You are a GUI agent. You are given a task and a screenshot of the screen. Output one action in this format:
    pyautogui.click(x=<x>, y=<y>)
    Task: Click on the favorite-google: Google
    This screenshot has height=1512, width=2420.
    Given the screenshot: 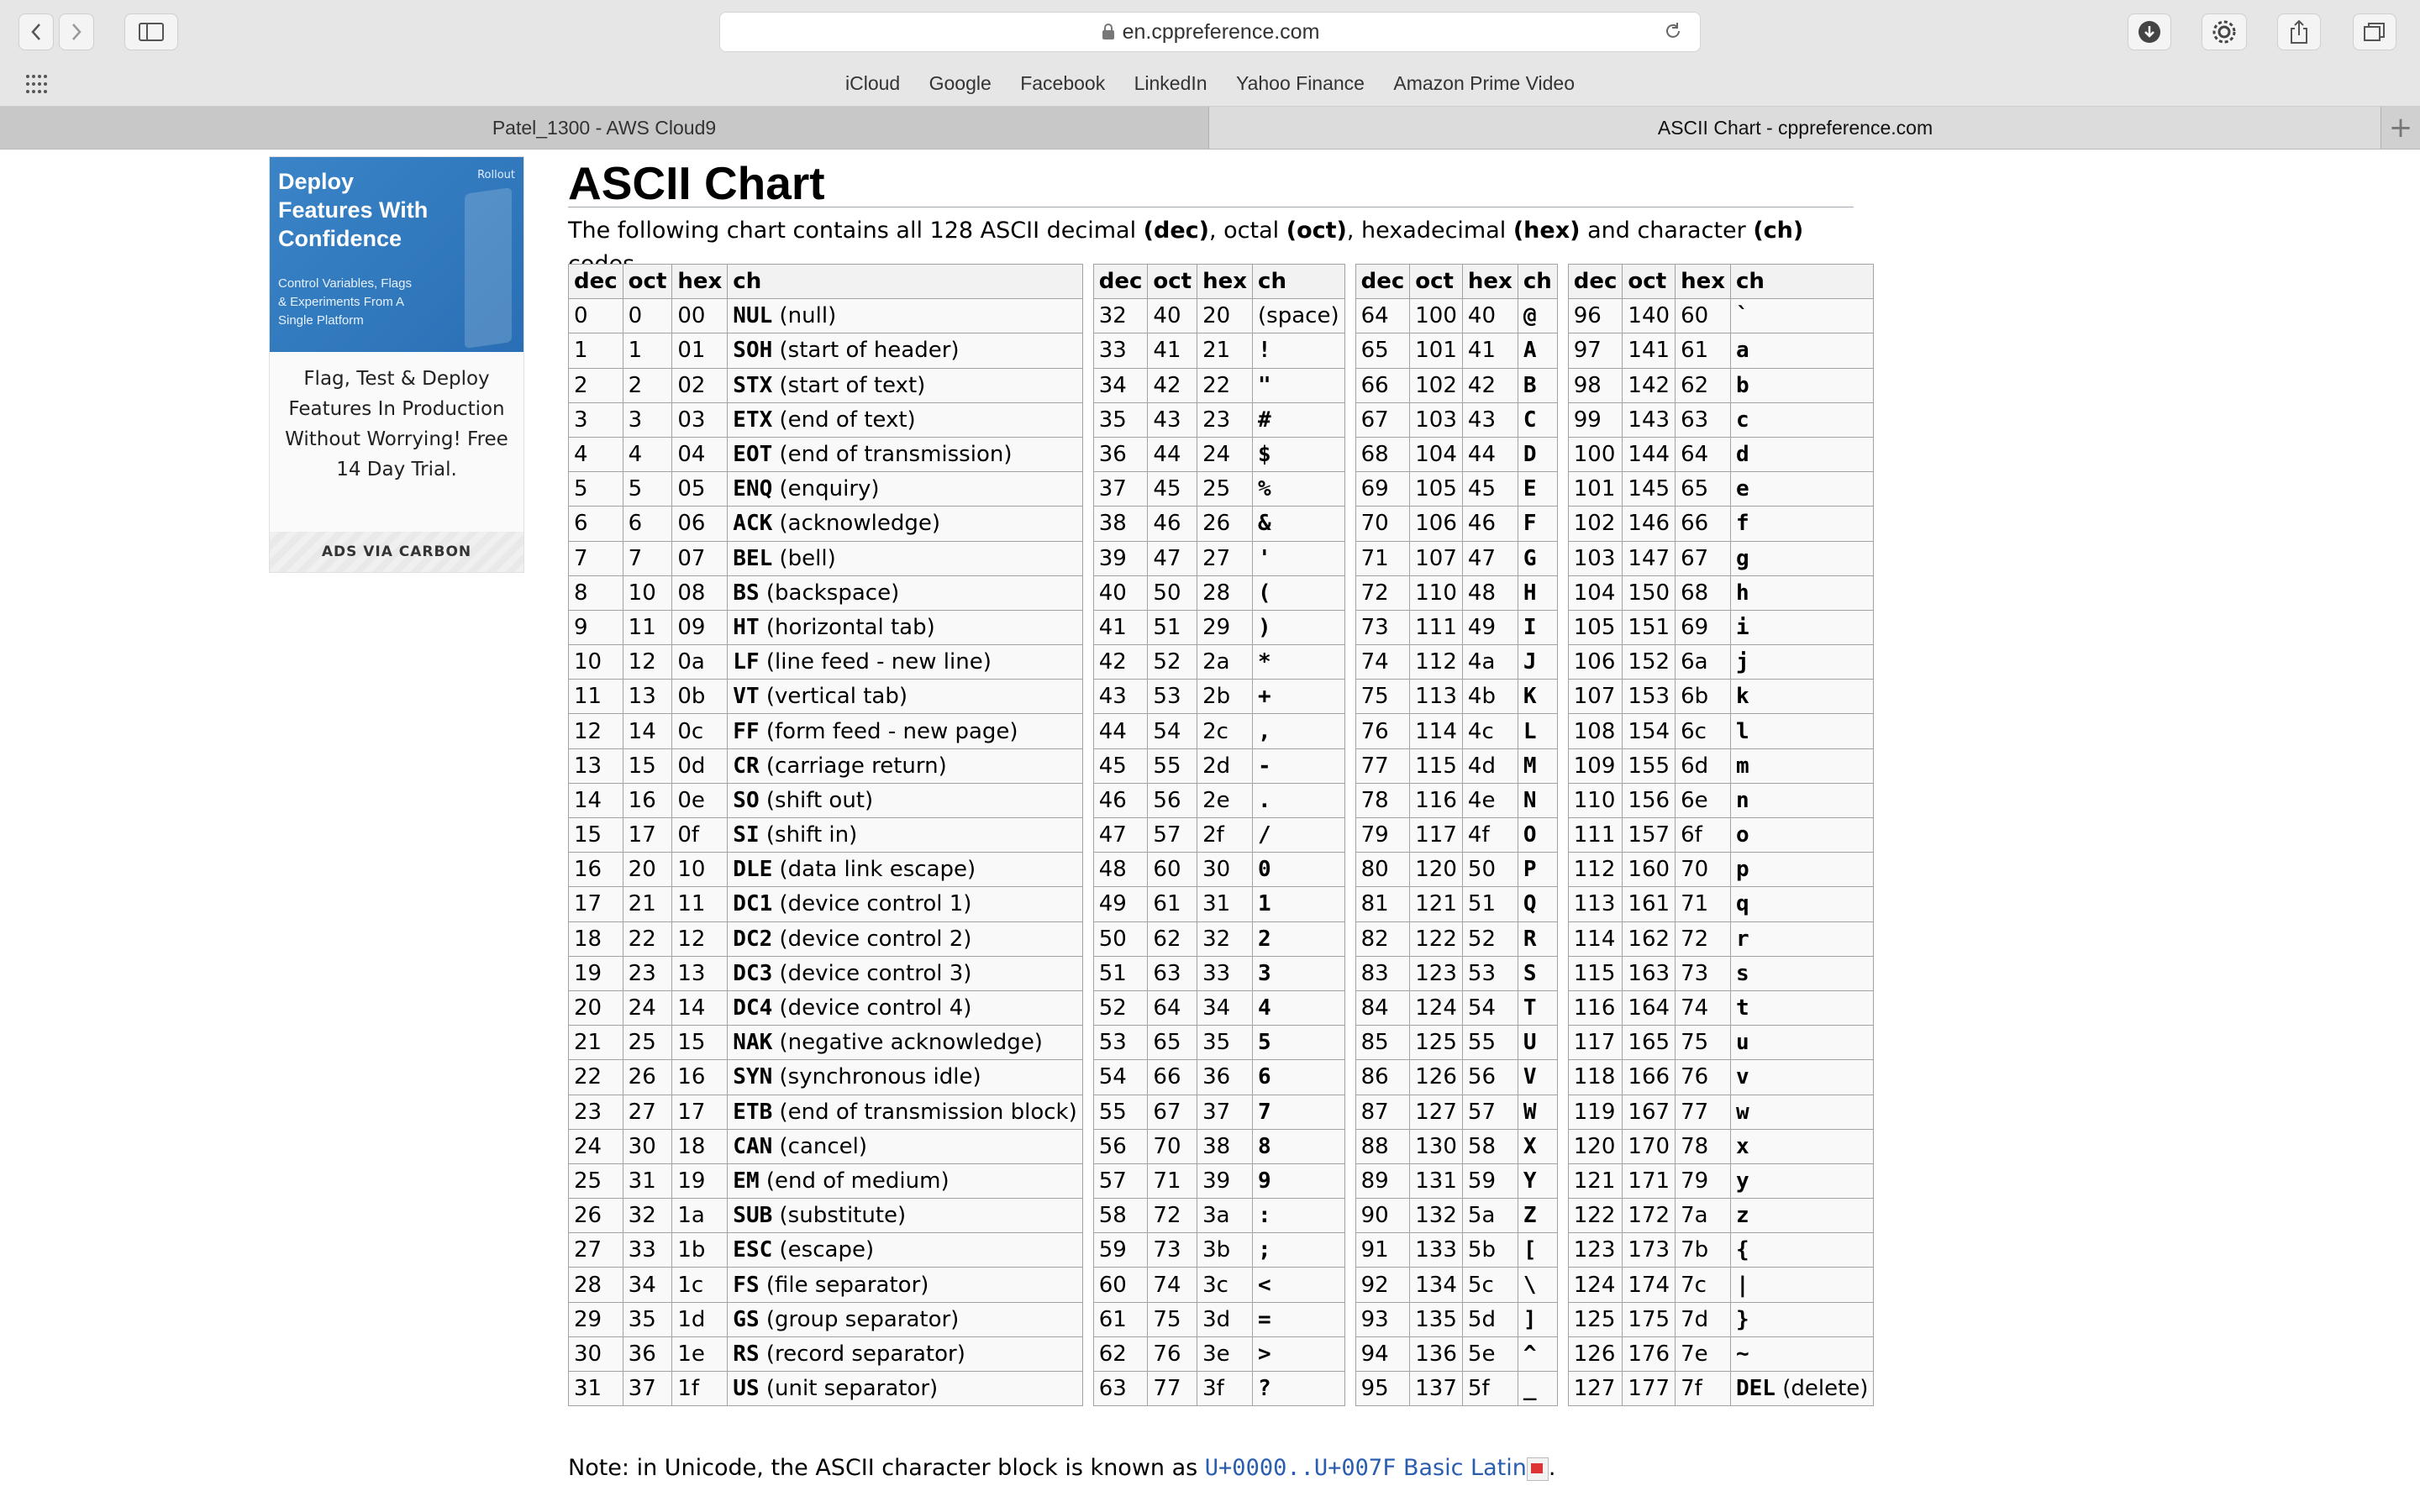 What is the action you would take?
    pyautogui.click(x=961, y=83)
    